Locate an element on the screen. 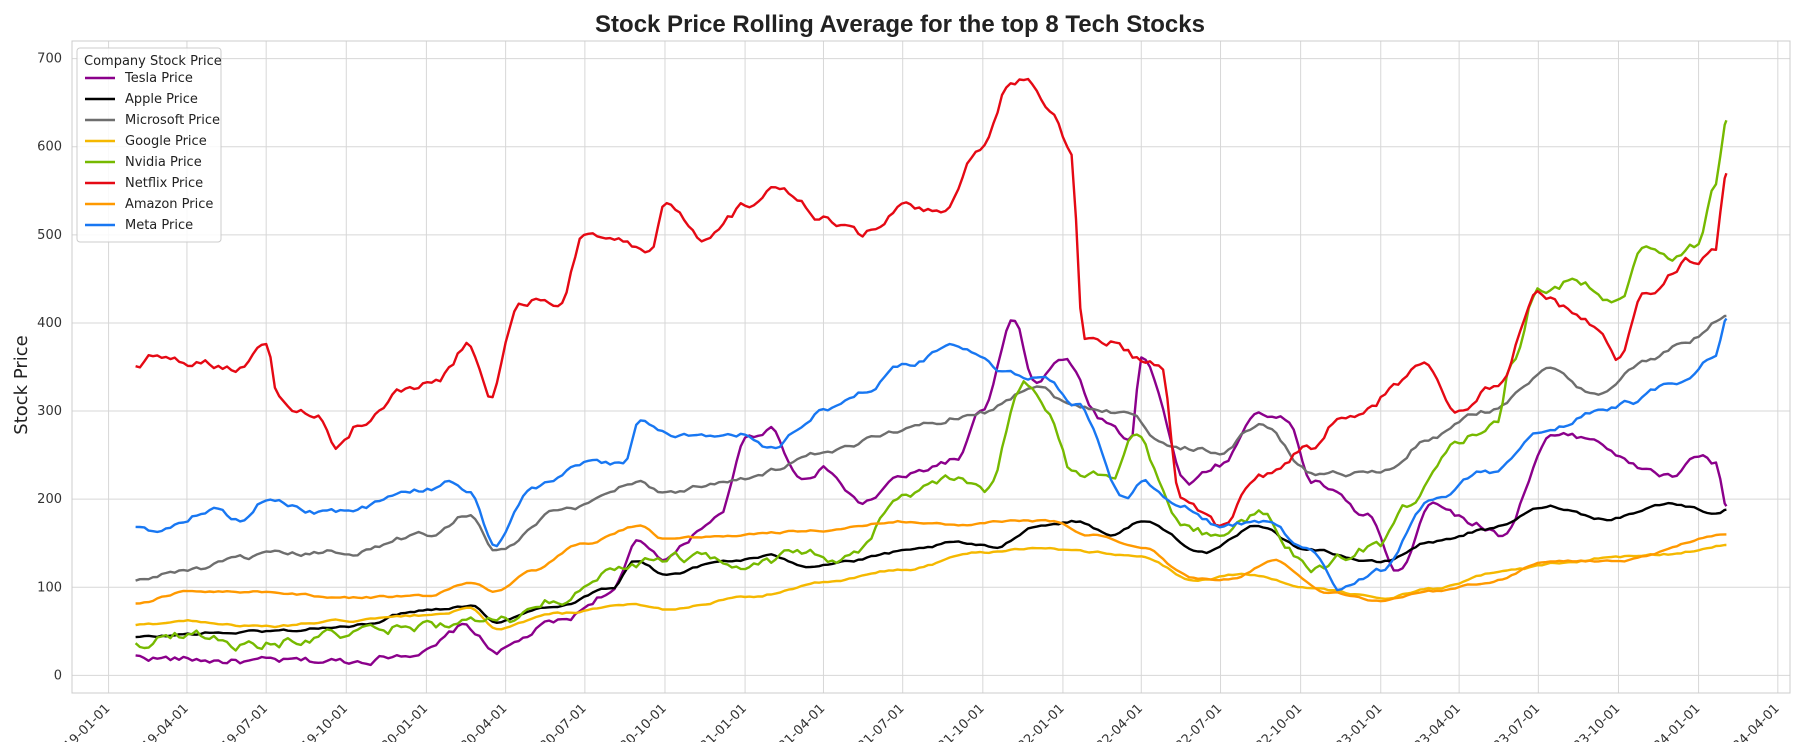 This screenshot has width=1800, height=742. y-tick-label: 600 is located at coordinates (49, 147).